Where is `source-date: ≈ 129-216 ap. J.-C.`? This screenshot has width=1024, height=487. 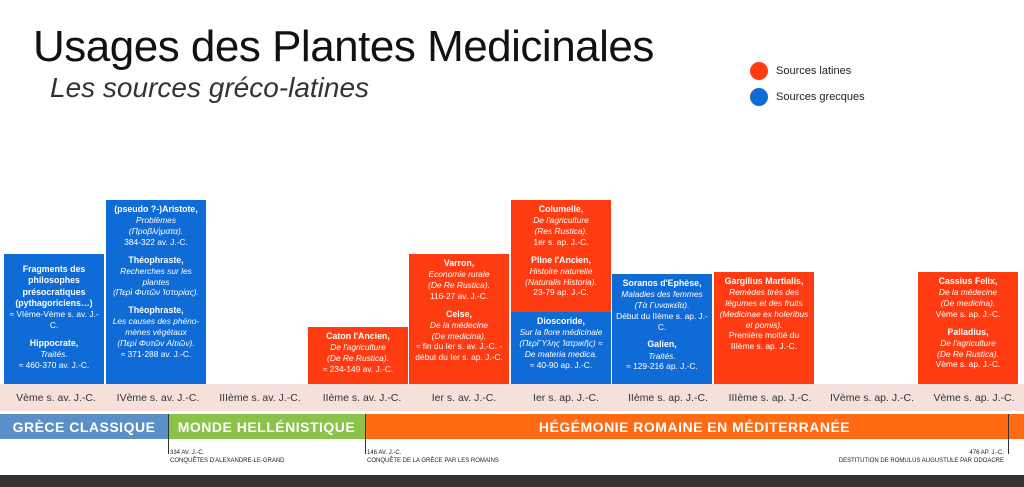 source-date: ≈ 129-216 ap. J.-C. is located at coordinates (662, 366).